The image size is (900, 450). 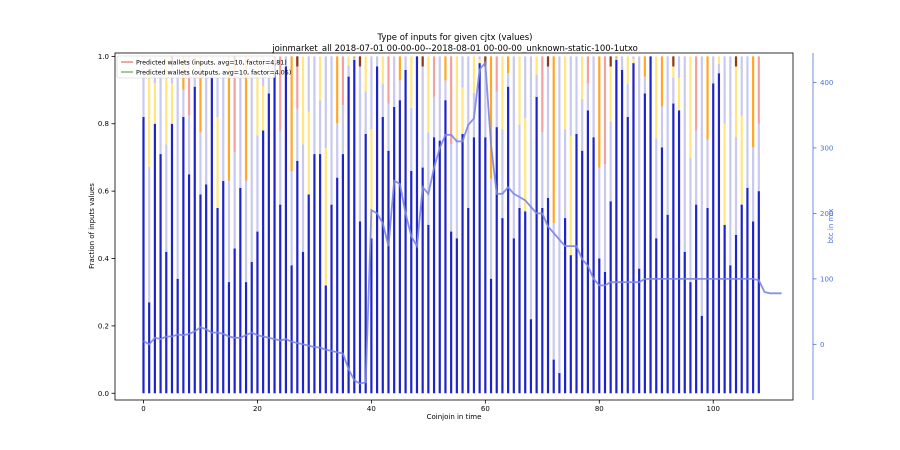 I want to click on x-axis-label: Coinjoin in time, so click(x=454, y=417).